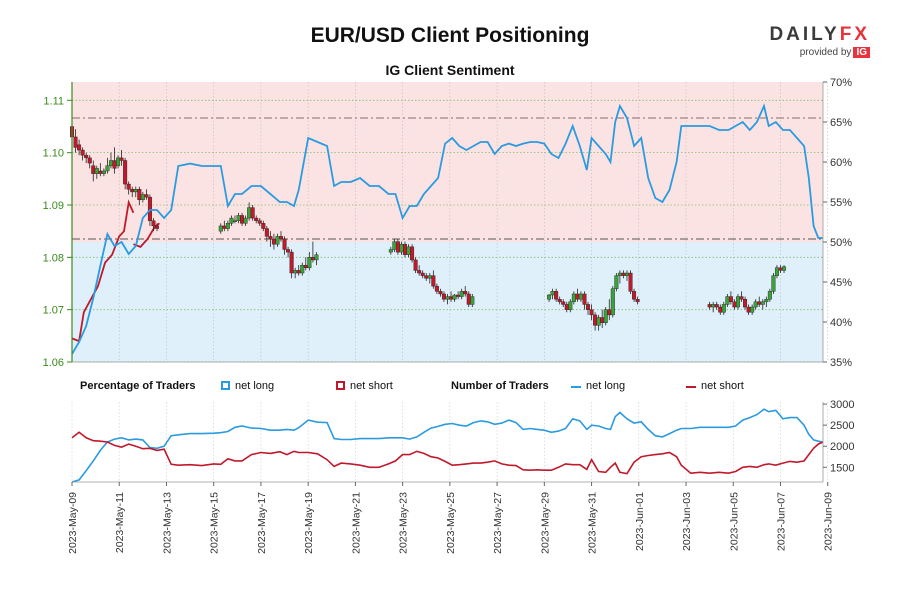  Describe the element at coordinates (167, 523) in the screenshot. I see `date-tick-label-2: 2023-May-13` at that location.